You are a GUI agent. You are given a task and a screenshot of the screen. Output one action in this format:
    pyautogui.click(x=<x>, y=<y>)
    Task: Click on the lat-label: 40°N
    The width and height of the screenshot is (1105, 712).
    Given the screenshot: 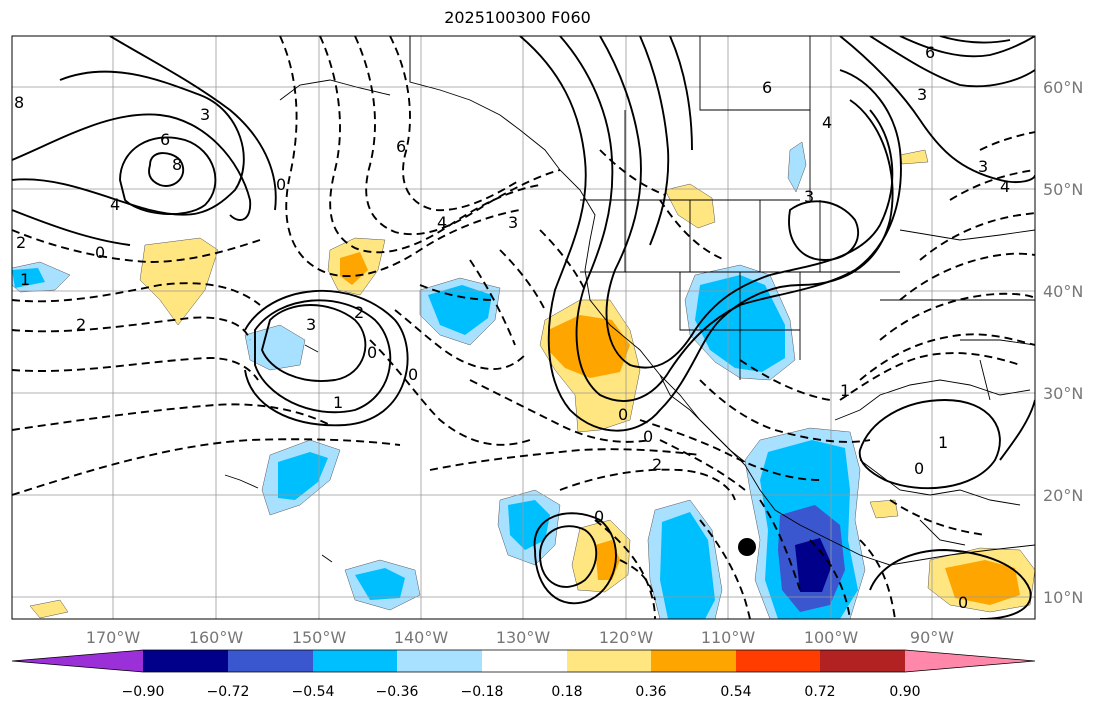 What is the action you would take?
    pyautogui.click(x=1063, y=291)
    